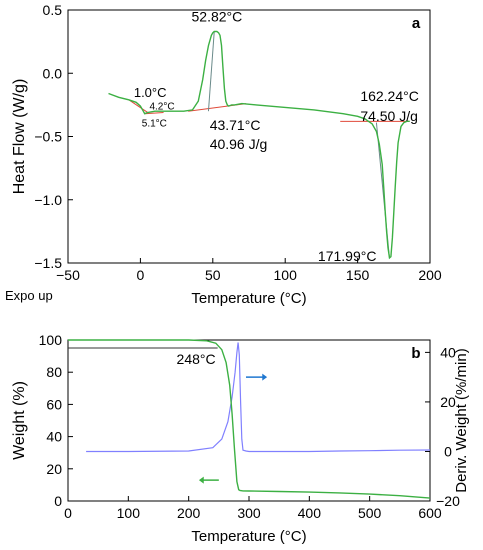 The width and height of the screenshot is (483, 550). What do you see at coordinates (258, 397) in the screenshot?
I see `deriv-weight-series-line` at bounding box center [258, 397].